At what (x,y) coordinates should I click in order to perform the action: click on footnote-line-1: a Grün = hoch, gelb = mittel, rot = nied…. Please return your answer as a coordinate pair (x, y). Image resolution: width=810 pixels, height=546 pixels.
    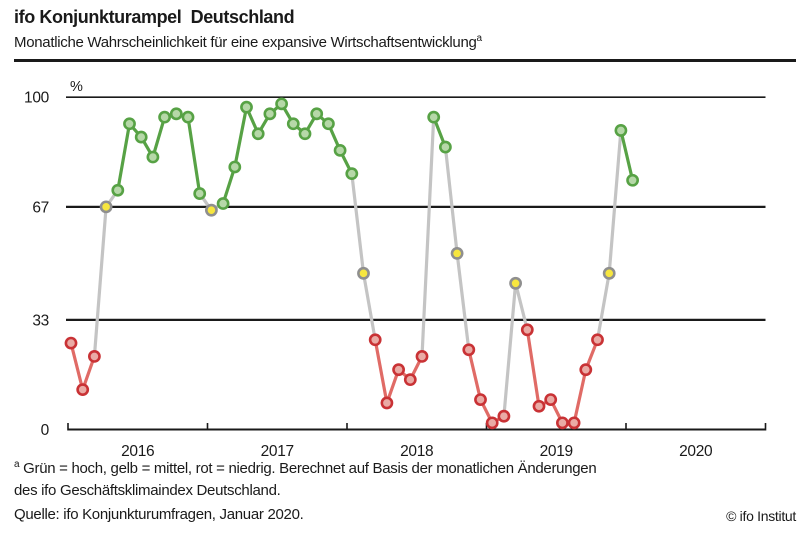
    Looking at the image, I should click on (305, 468).